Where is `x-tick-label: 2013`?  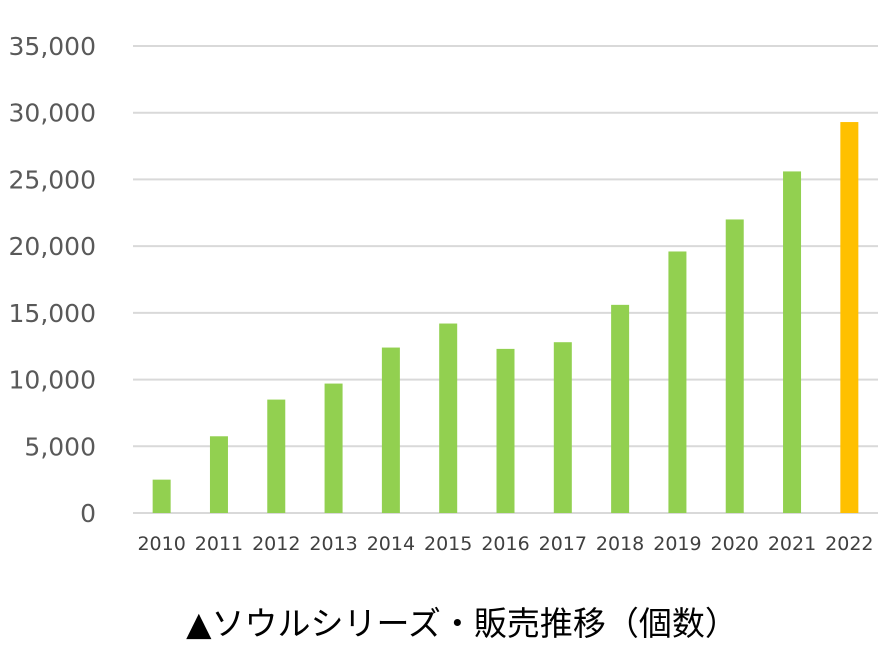
x-tick-label: 2013 is located at coordinates (333, 544).